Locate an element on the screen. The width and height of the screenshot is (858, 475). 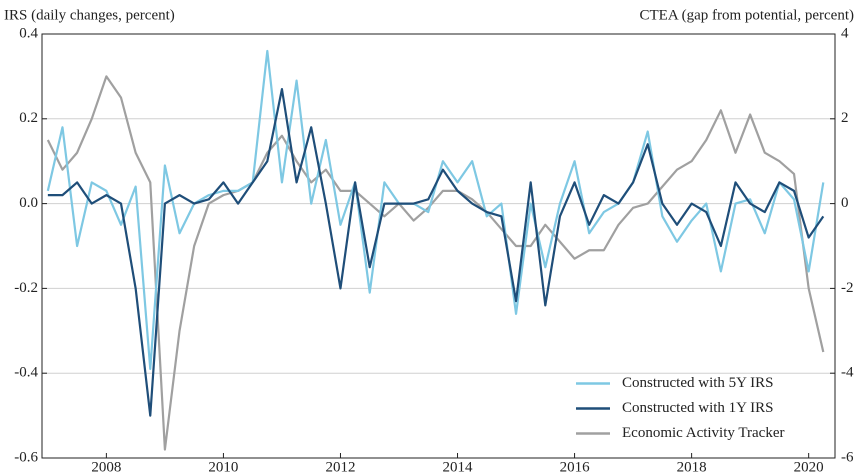
y-axis-label: IRS (daily changes, percent) is located at coordinates (89, 15).